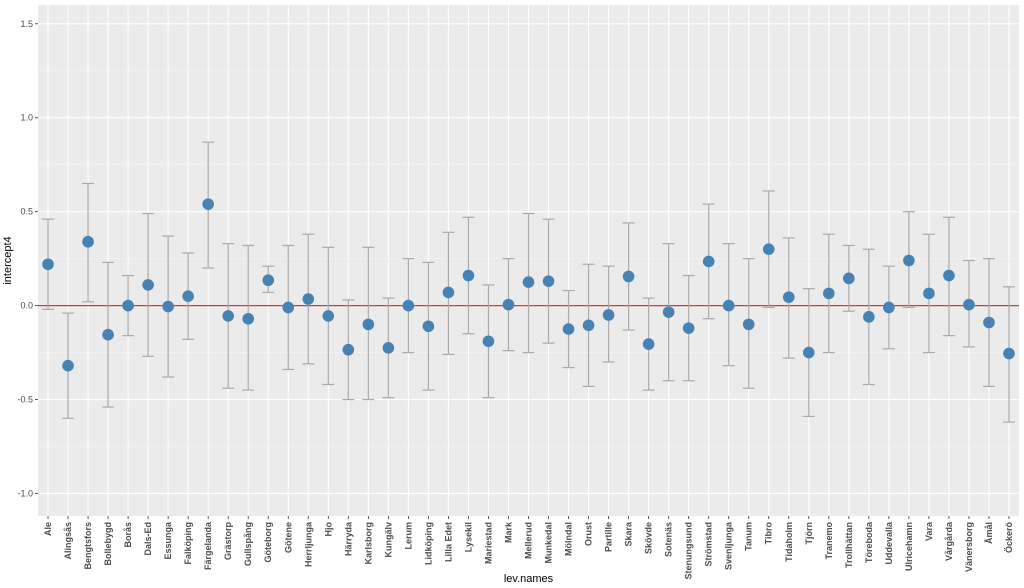  I want to click on x-tick-label: Vänersborg, so click(969, 547).